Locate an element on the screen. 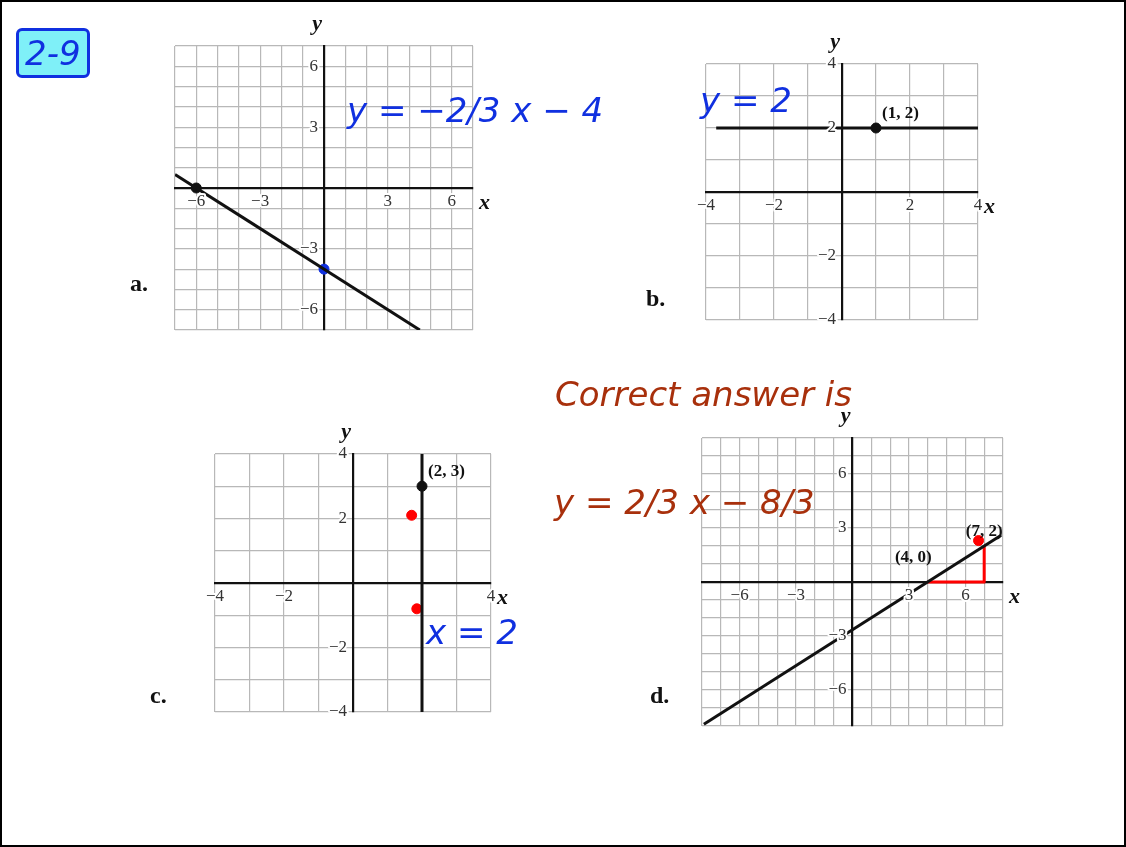  annotation: x = 2 is located at coordinates (472, 632).